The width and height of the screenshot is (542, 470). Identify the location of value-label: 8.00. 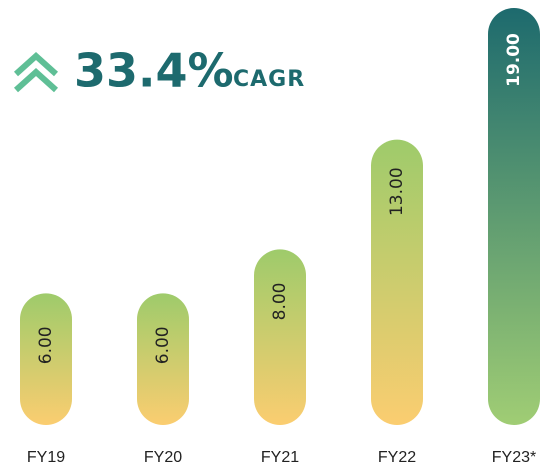
(280, 301).